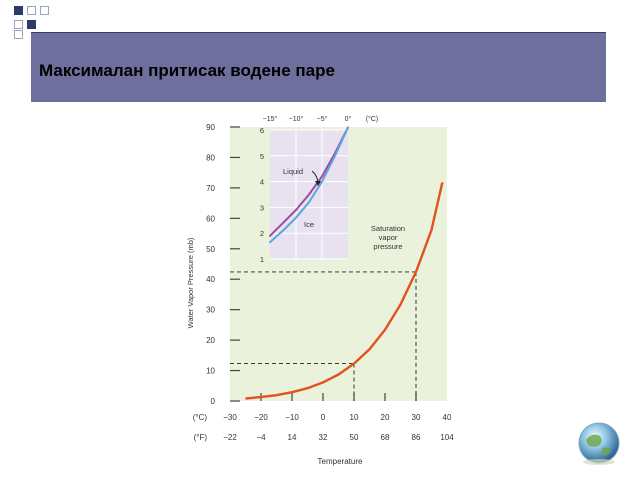  I want to click on inset-y-tick-label: 2, so click(262, 233).